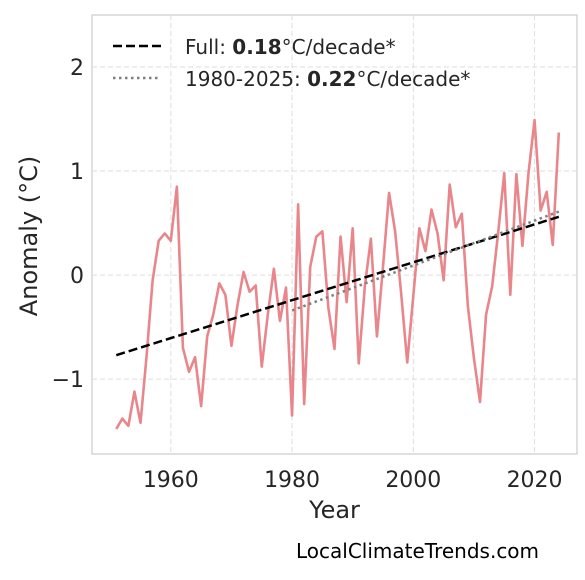  I want to click on x-axis-label: Year, so click(334, 510).